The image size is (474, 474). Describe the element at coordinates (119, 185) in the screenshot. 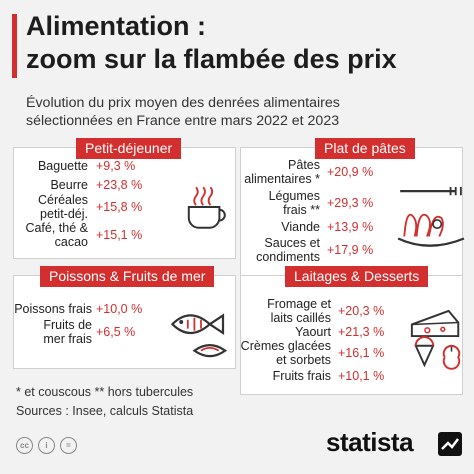

I see `value-label: +23,8 %` at that location.